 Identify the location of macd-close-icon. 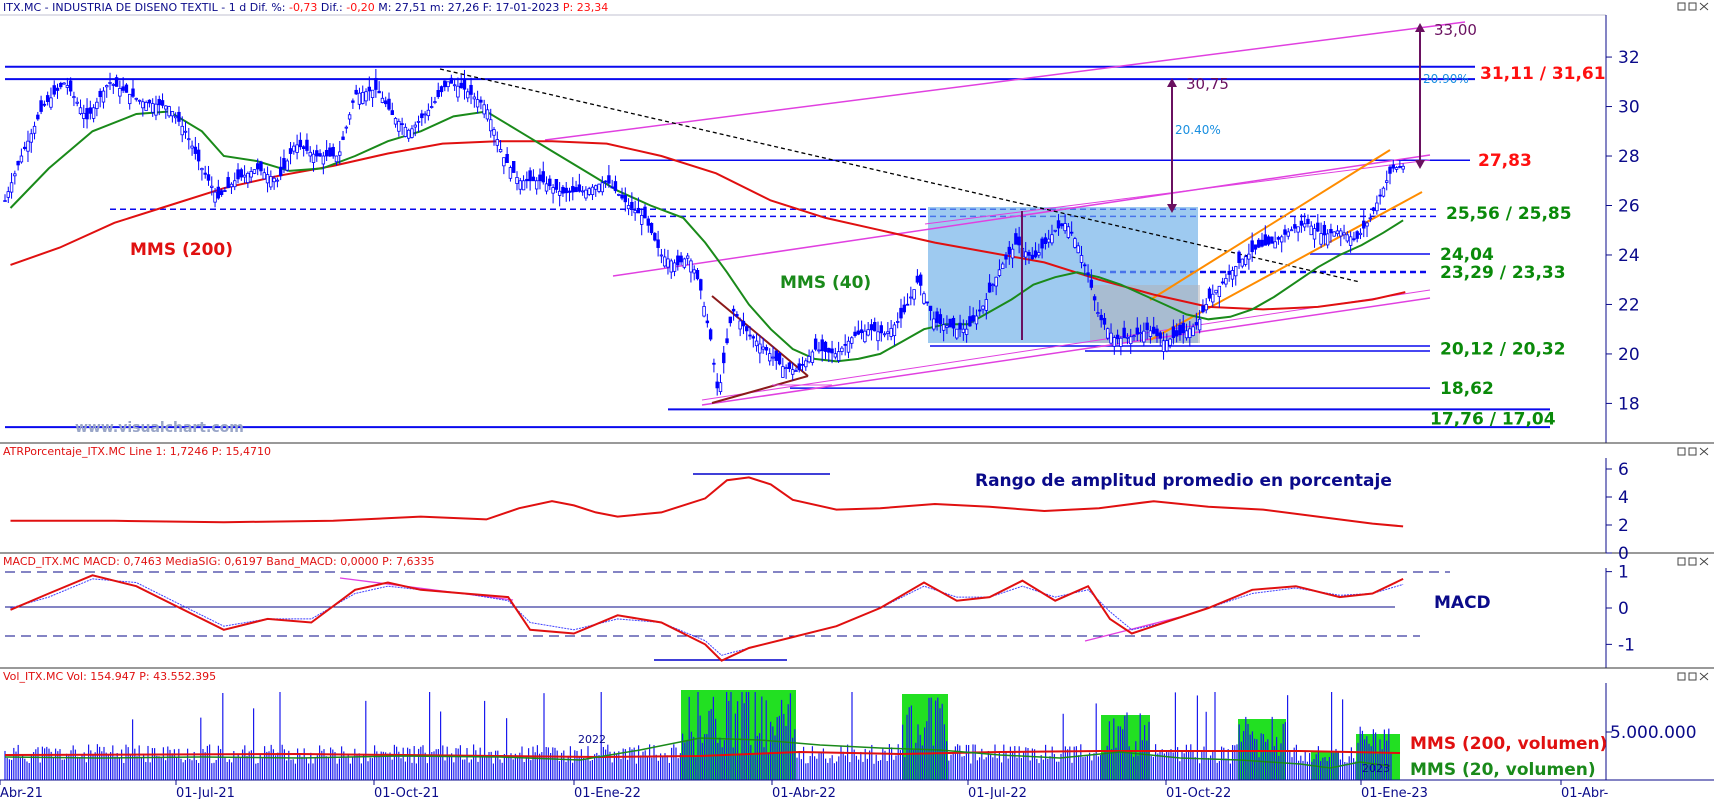
(1704, 561).